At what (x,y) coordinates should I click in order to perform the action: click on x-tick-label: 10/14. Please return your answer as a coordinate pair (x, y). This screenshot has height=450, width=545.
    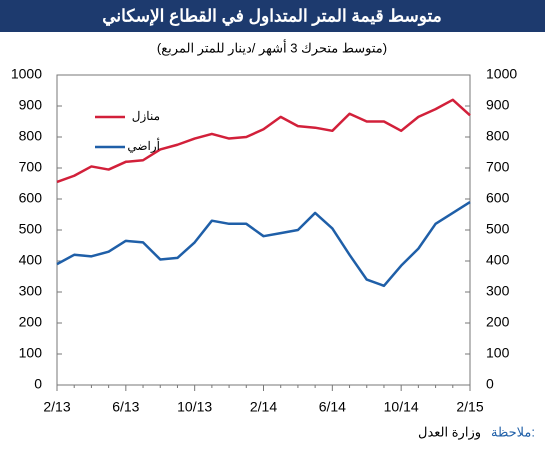
    Looking at the image, I should click on (401, 407).